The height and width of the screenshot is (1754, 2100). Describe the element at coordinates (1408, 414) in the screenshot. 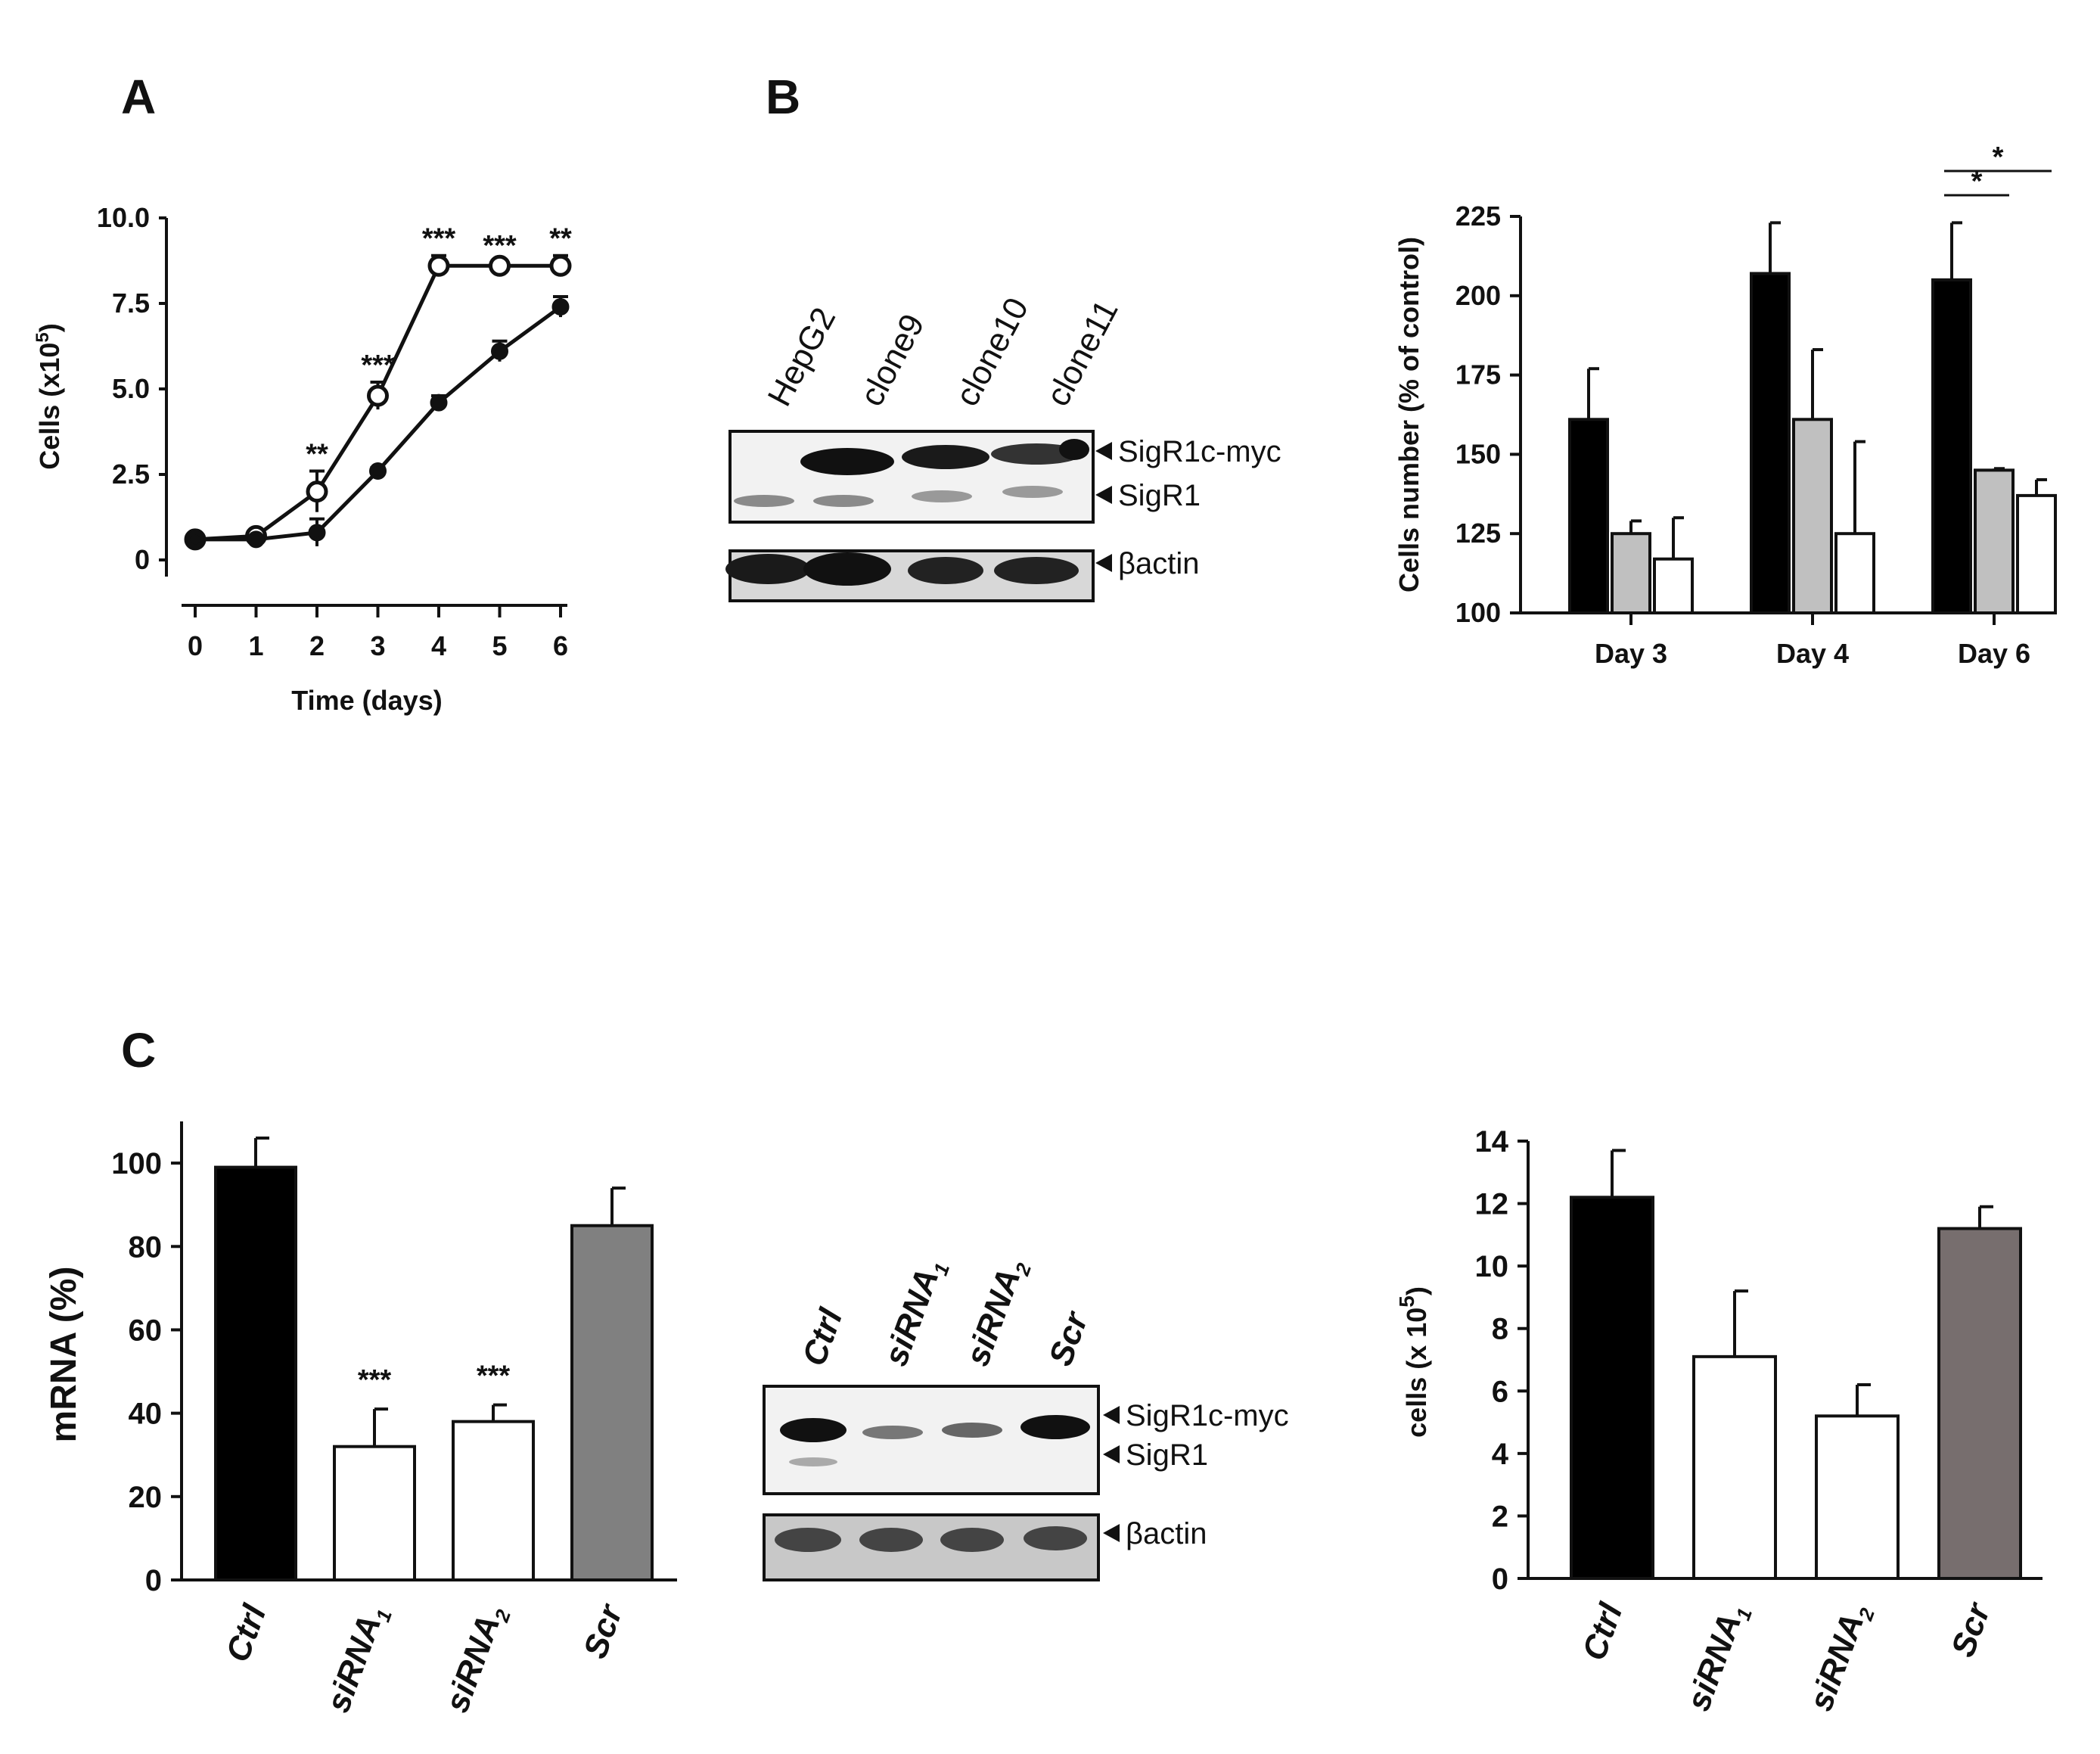

I see `y-axis-title: Cells number (% of control)` at that location.